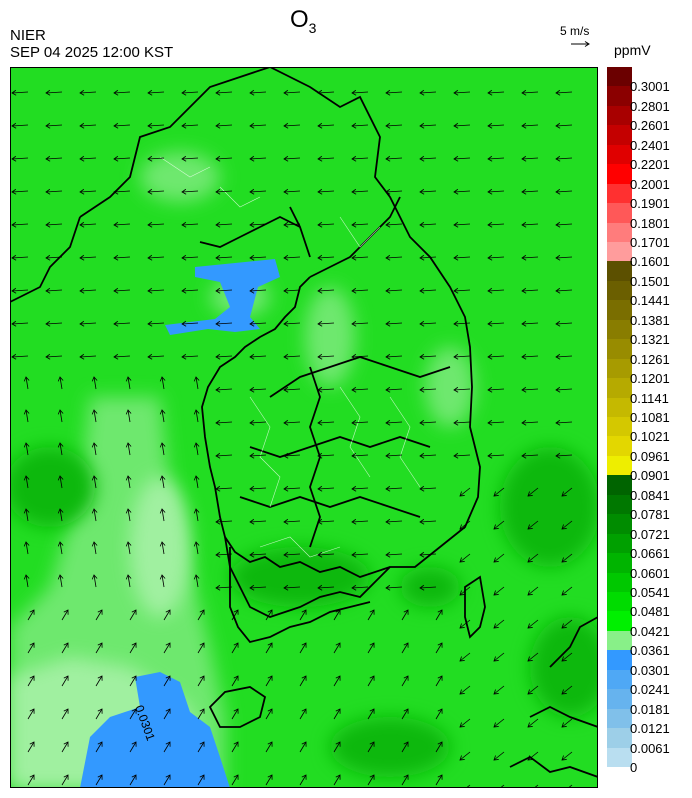 The image size is (692, 798). Describe the element at coordinates (650, 379) in the screenshot. I see `legend-label: 0.1201` at that location.